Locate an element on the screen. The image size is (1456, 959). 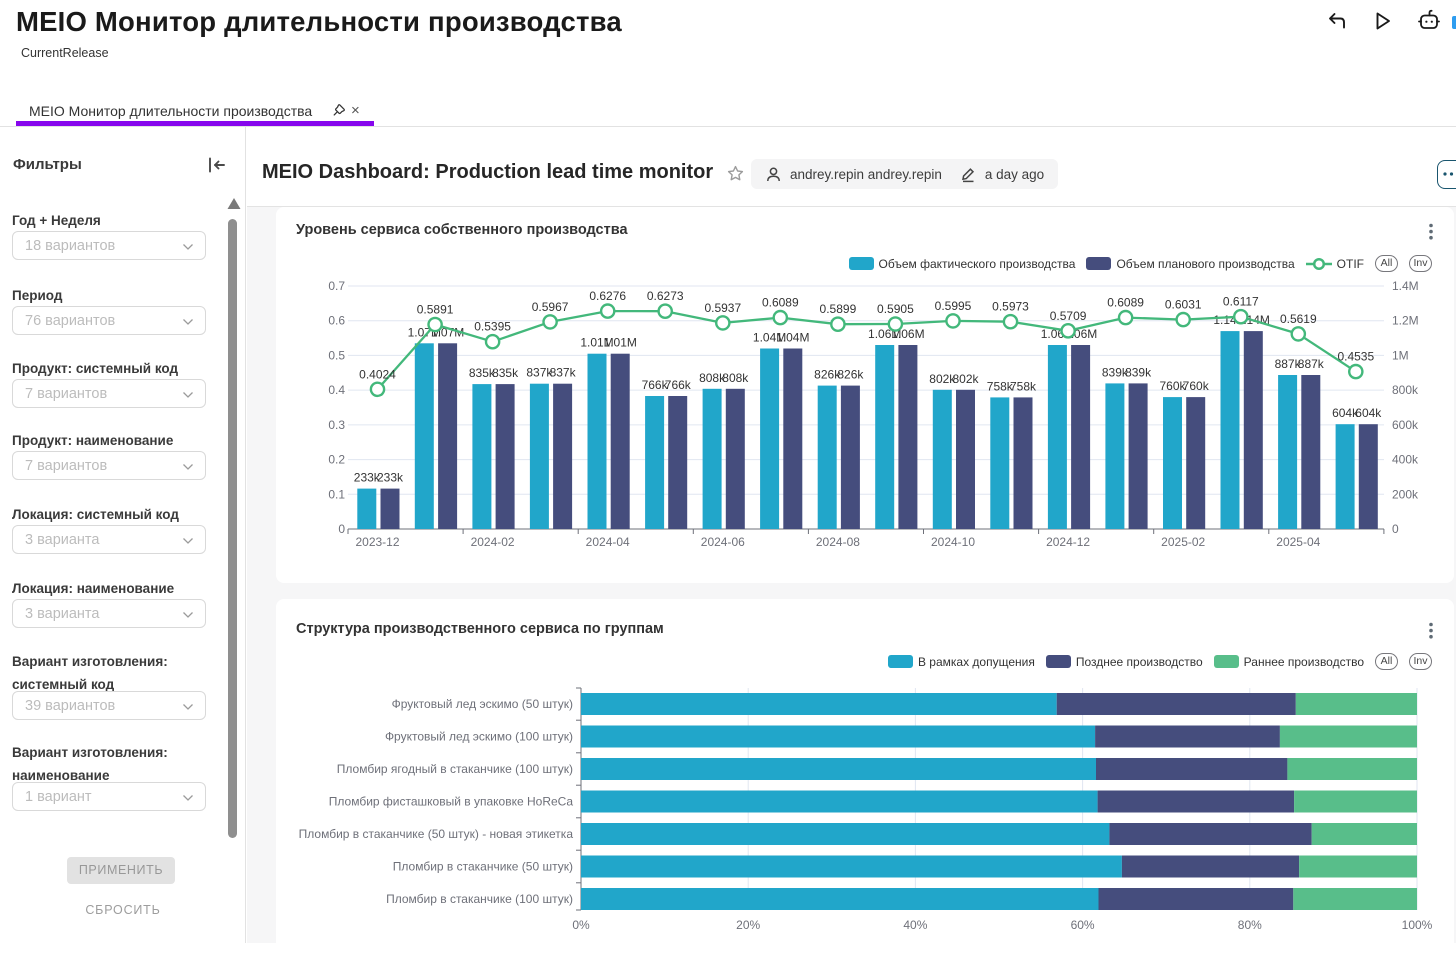
svg-text: 0.5 is located at coordinates (336, 355).